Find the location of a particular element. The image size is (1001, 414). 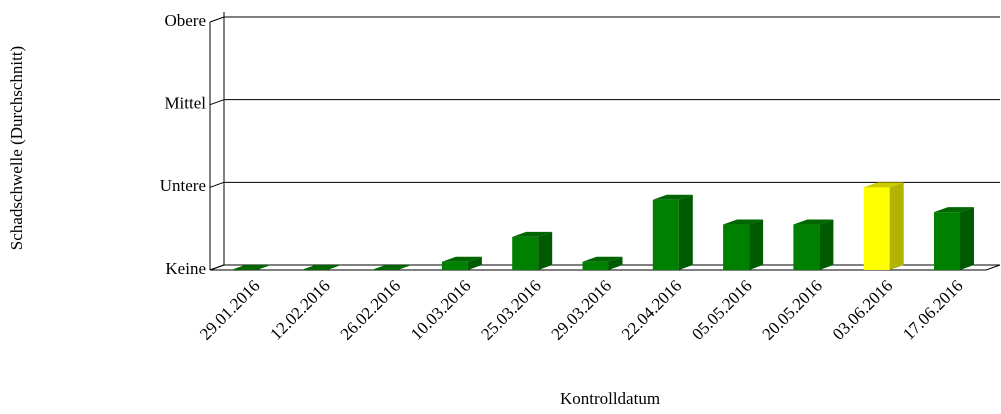

x-tick-label: 17.06.2016 is located at coordinates (933, 310).